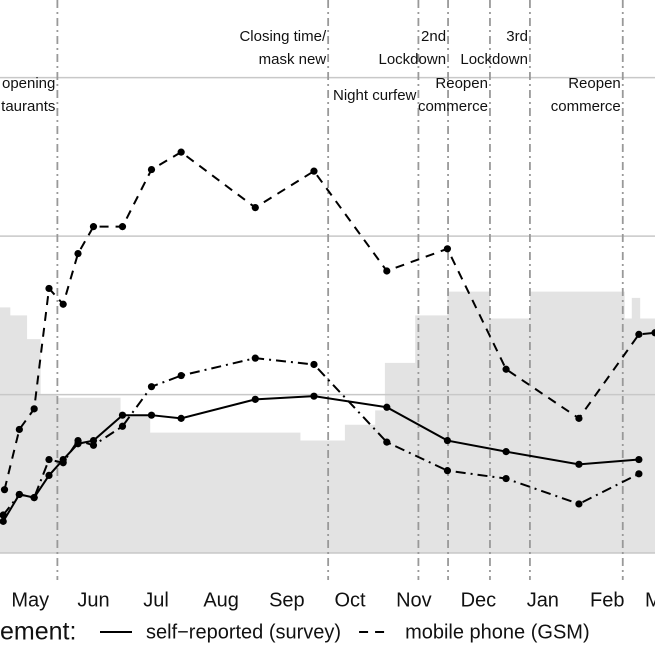 This screenshot has height=655, width=655. Describe the element at coordinates (414, 600) in the screenshot. I see `x-tick-label: Nov` at that location.